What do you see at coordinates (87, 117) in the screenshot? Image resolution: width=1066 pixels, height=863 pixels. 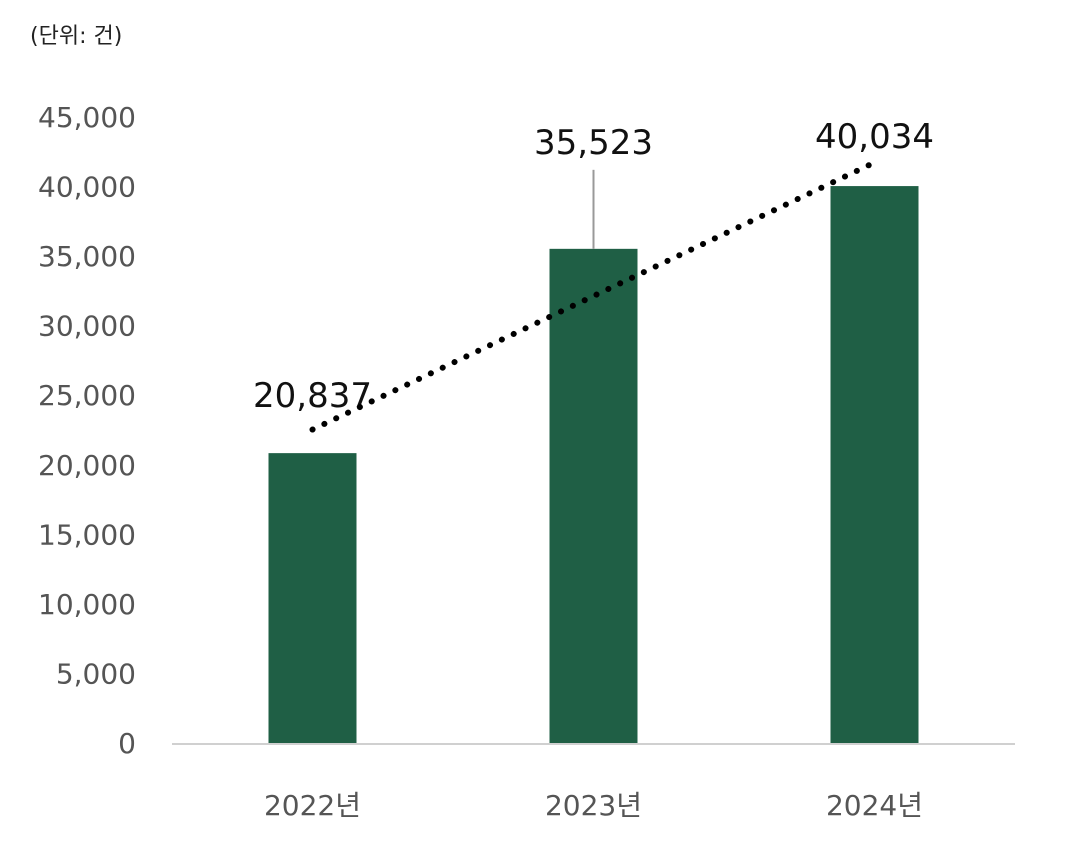 I see `y-tick-label: 45,000` at bounding box center [87, 117].